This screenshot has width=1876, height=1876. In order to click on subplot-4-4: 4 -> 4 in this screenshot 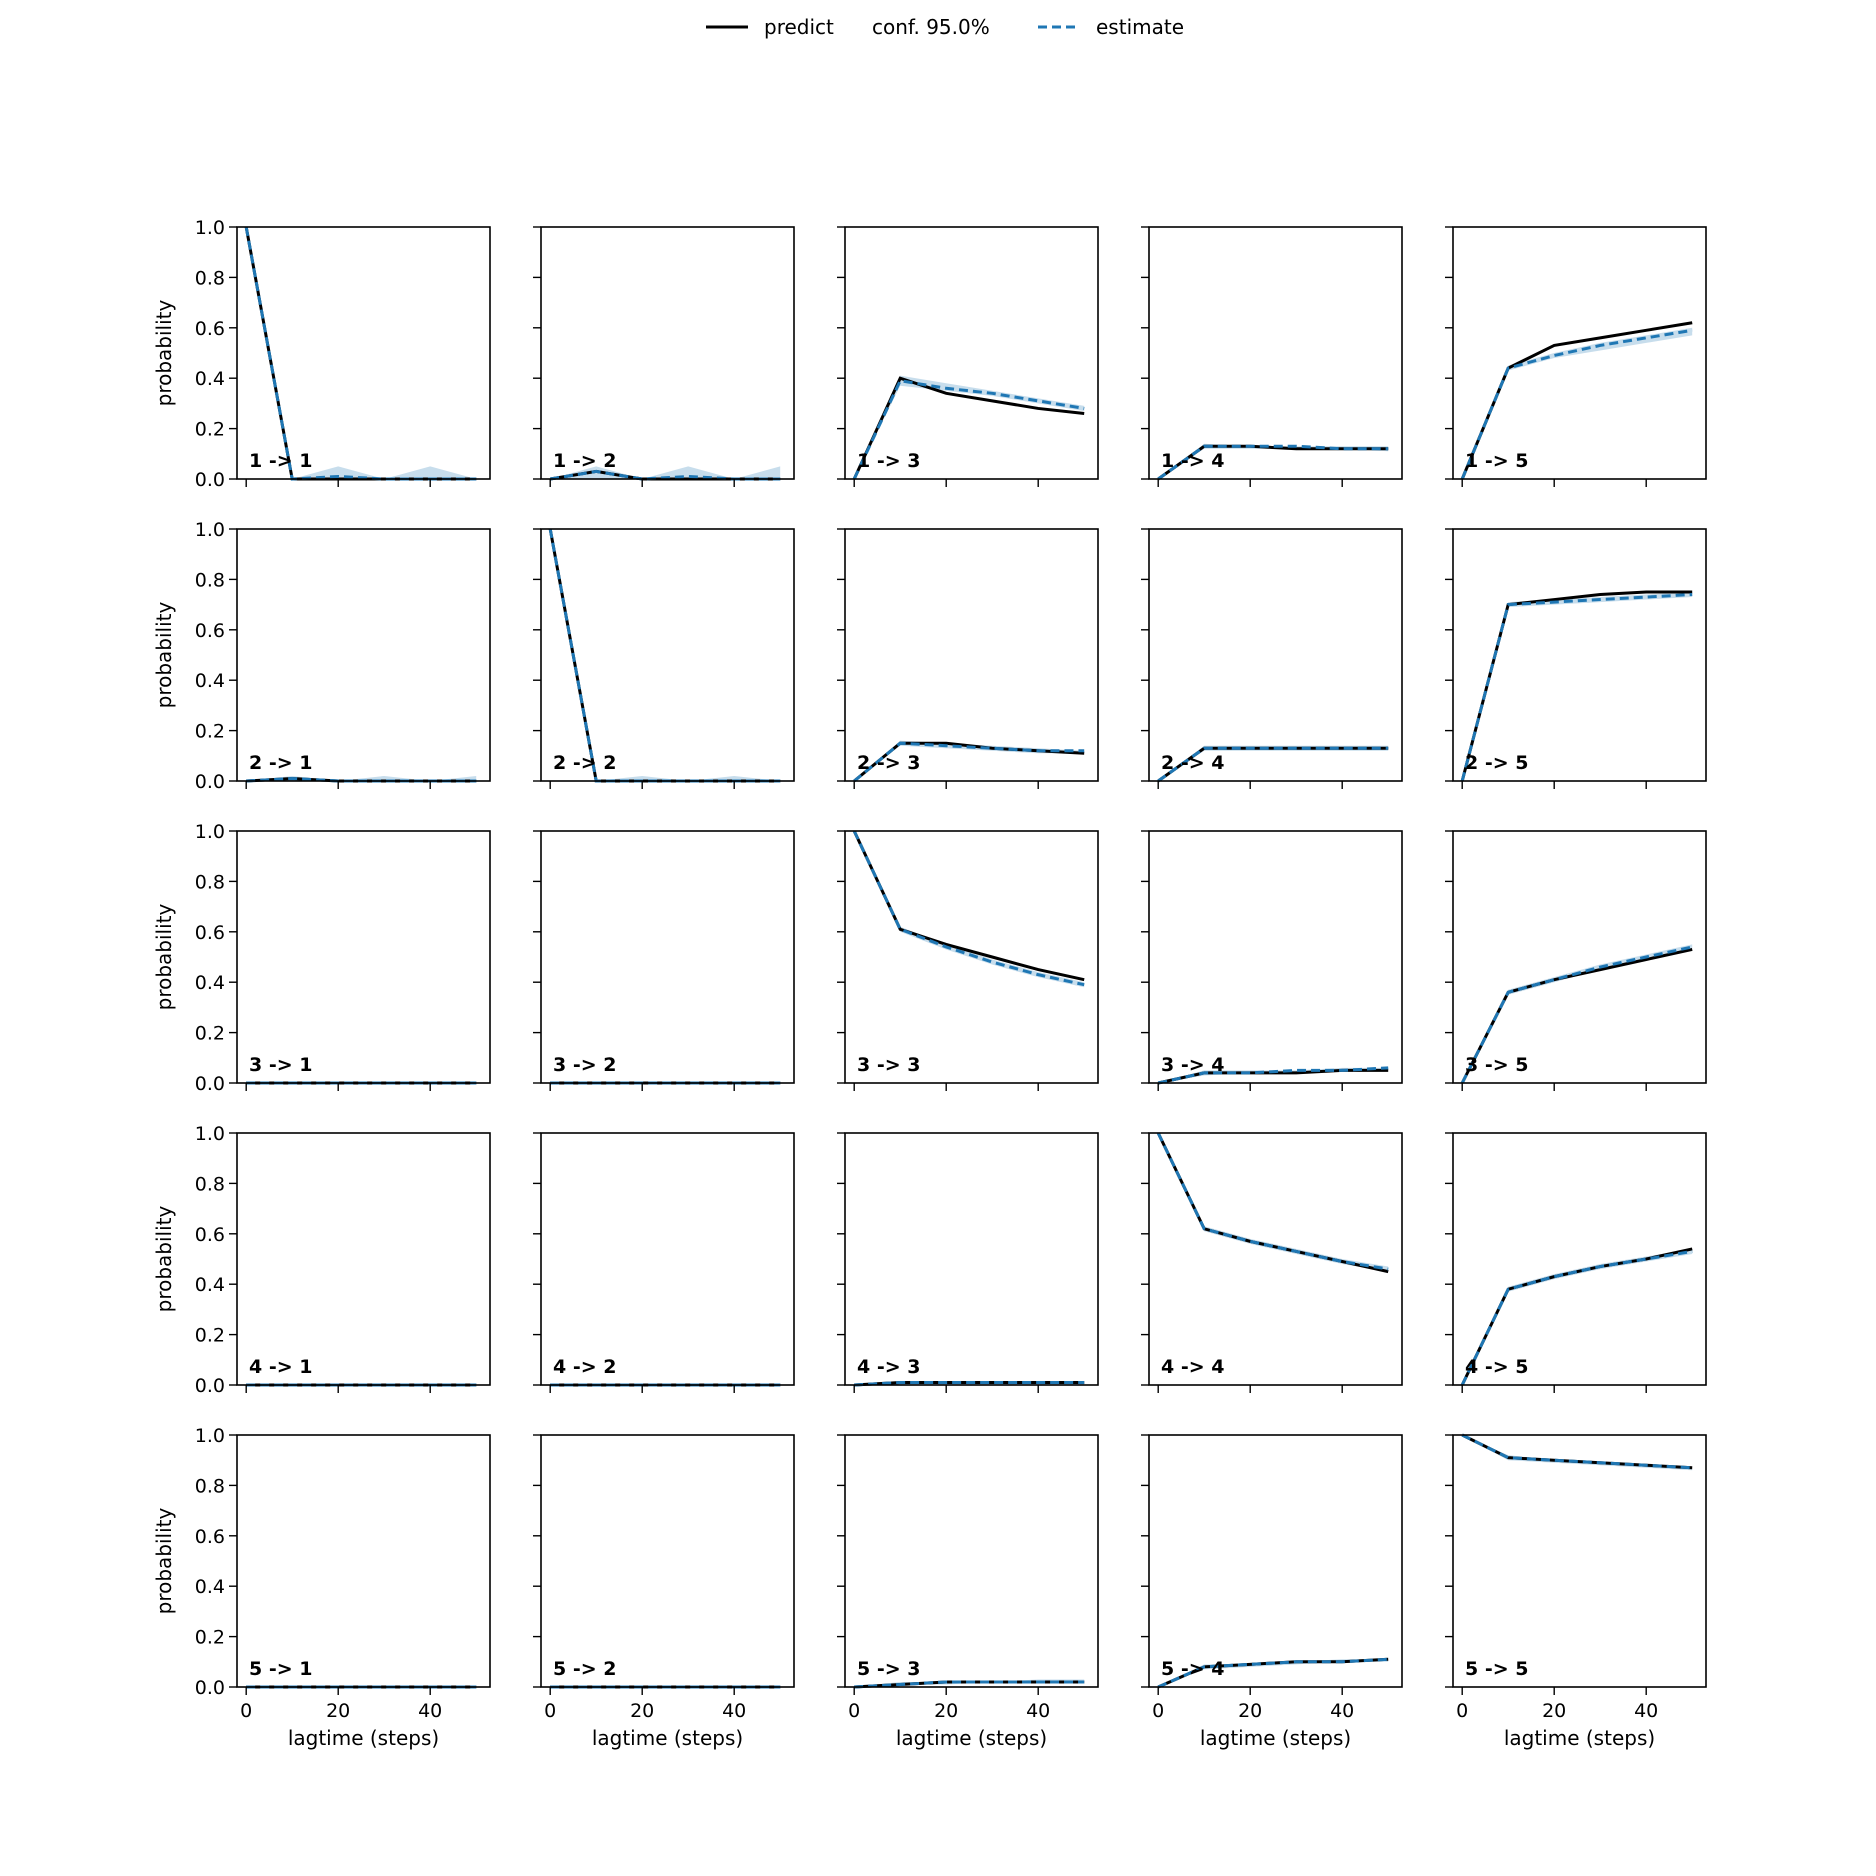, I will do `click(1272, 1262)`.